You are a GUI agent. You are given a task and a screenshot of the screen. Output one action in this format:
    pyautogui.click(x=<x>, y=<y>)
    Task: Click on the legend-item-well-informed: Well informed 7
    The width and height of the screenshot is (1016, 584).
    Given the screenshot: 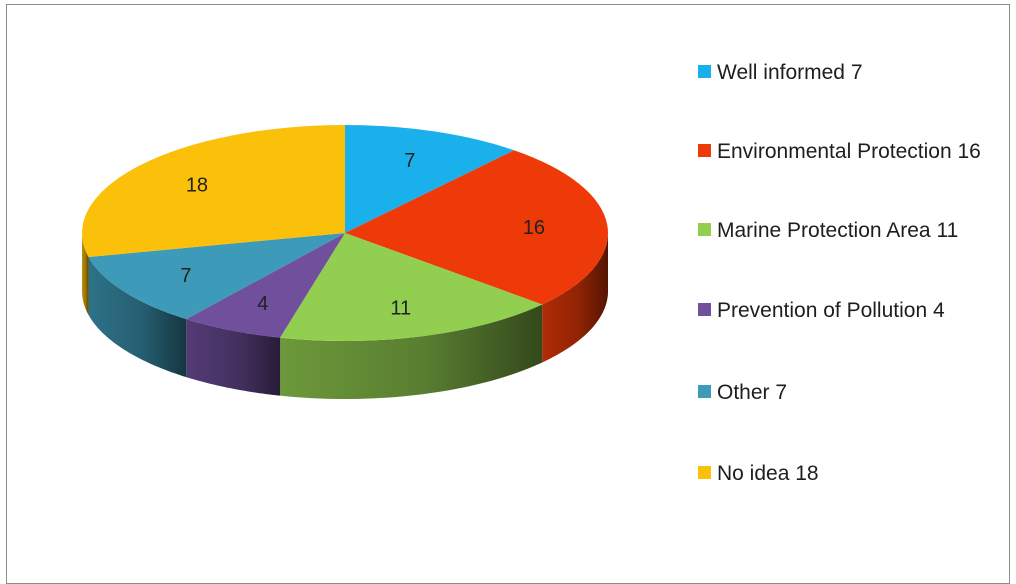 What is the action you would take?
    pyautogui.click(x=852, y=73)
    